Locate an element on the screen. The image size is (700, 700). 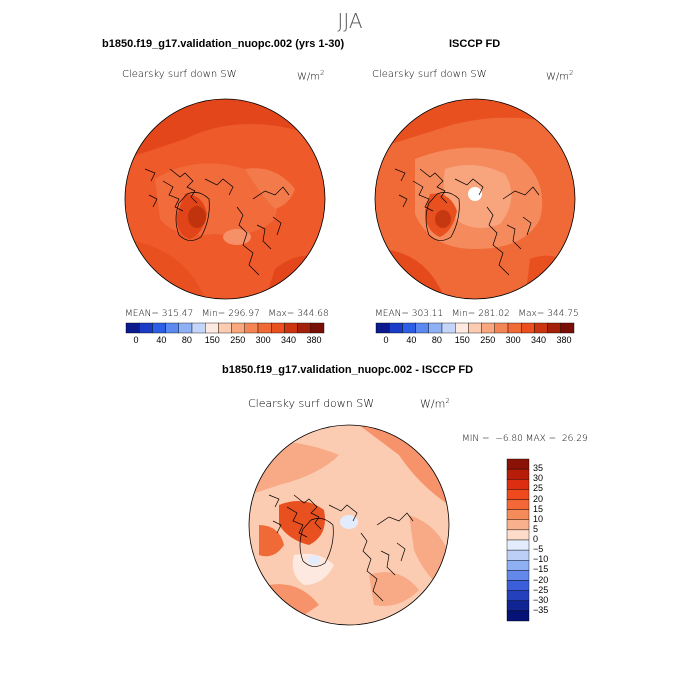
diff-colorbar-tick-label: −20 is located at coordinates (541, 579).